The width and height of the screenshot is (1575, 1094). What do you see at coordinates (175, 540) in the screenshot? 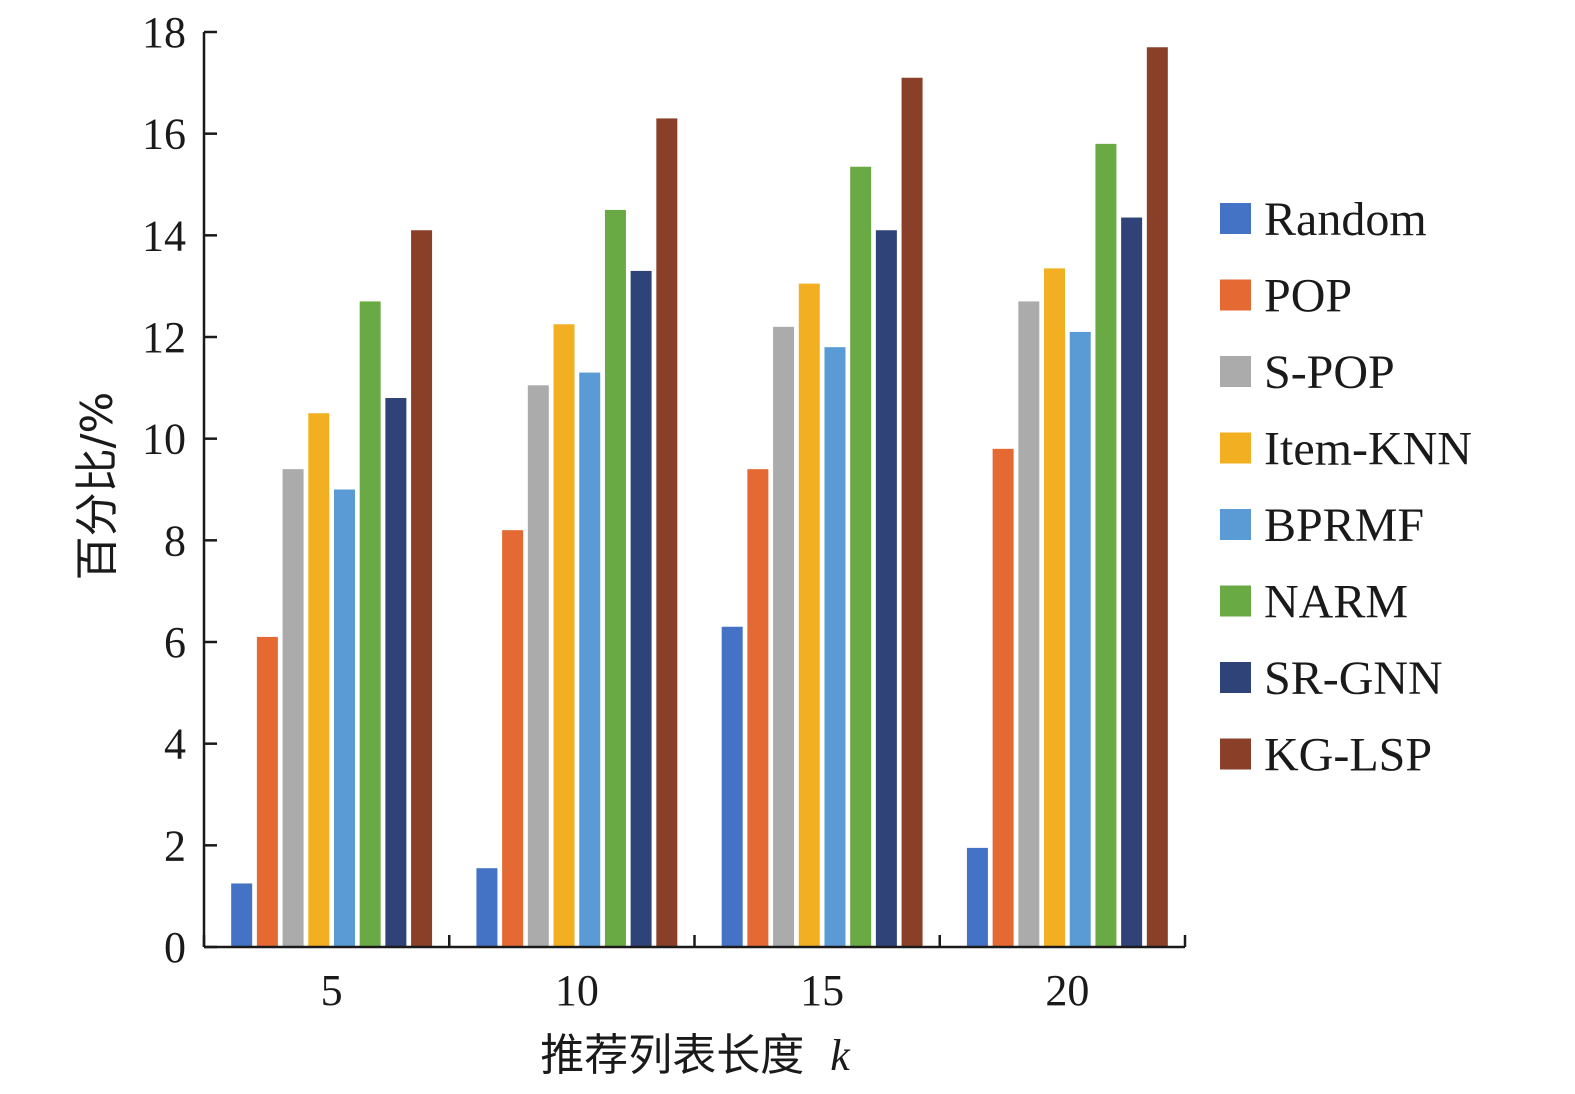
I see `y-tick-label: 8` at bounding box center [175, 540].